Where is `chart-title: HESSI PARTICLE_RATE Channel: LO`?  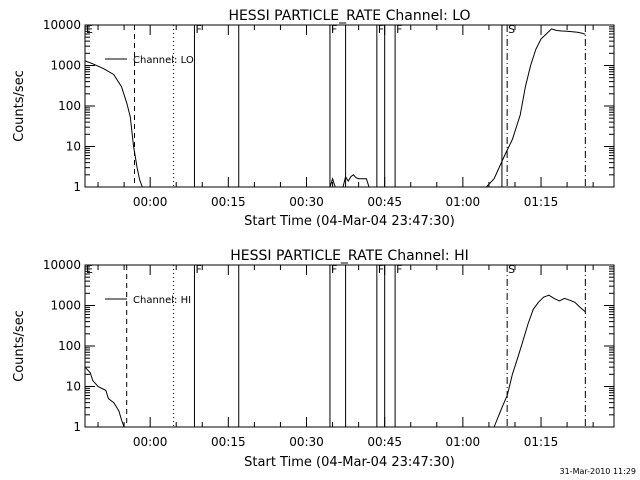
chart-title: HESSI PARTICLE_RATE Channel: LO is located at coordinates (349, 16).